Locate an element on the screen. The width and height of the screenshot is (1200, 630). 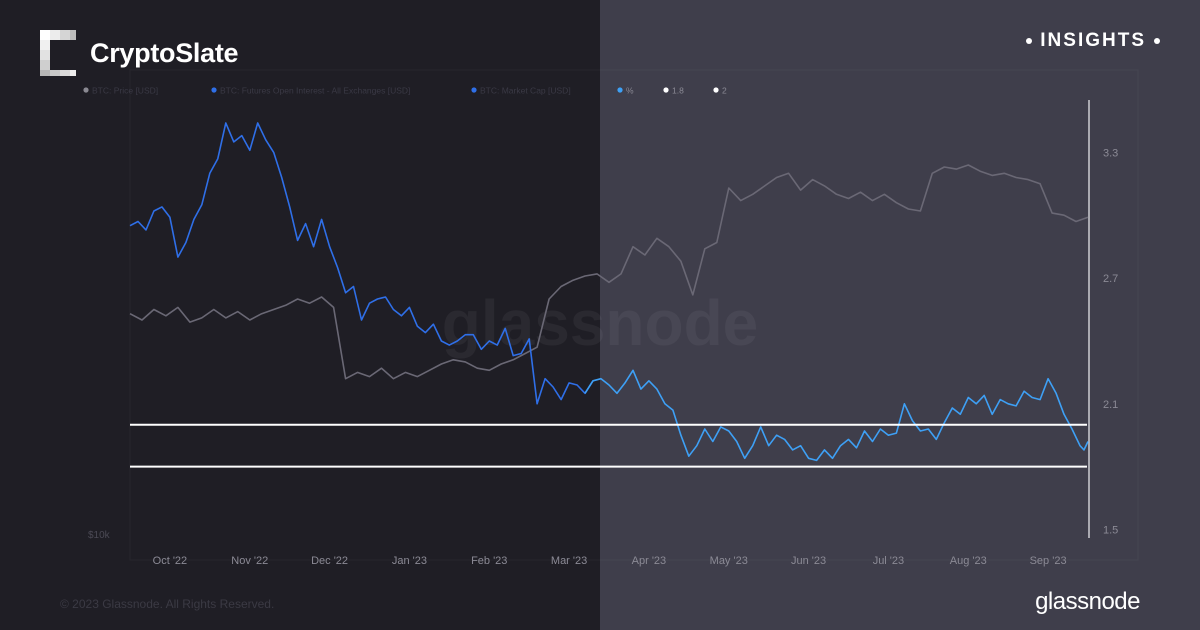
x-tick-label: Jul '23 is located at coordinates (888, 561).